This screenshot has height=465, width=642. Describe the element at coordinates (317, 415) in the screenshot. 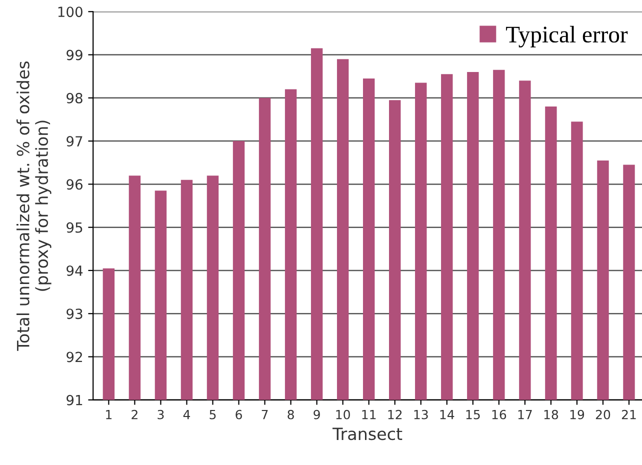

I see `x-tick-label: 9` at that location.